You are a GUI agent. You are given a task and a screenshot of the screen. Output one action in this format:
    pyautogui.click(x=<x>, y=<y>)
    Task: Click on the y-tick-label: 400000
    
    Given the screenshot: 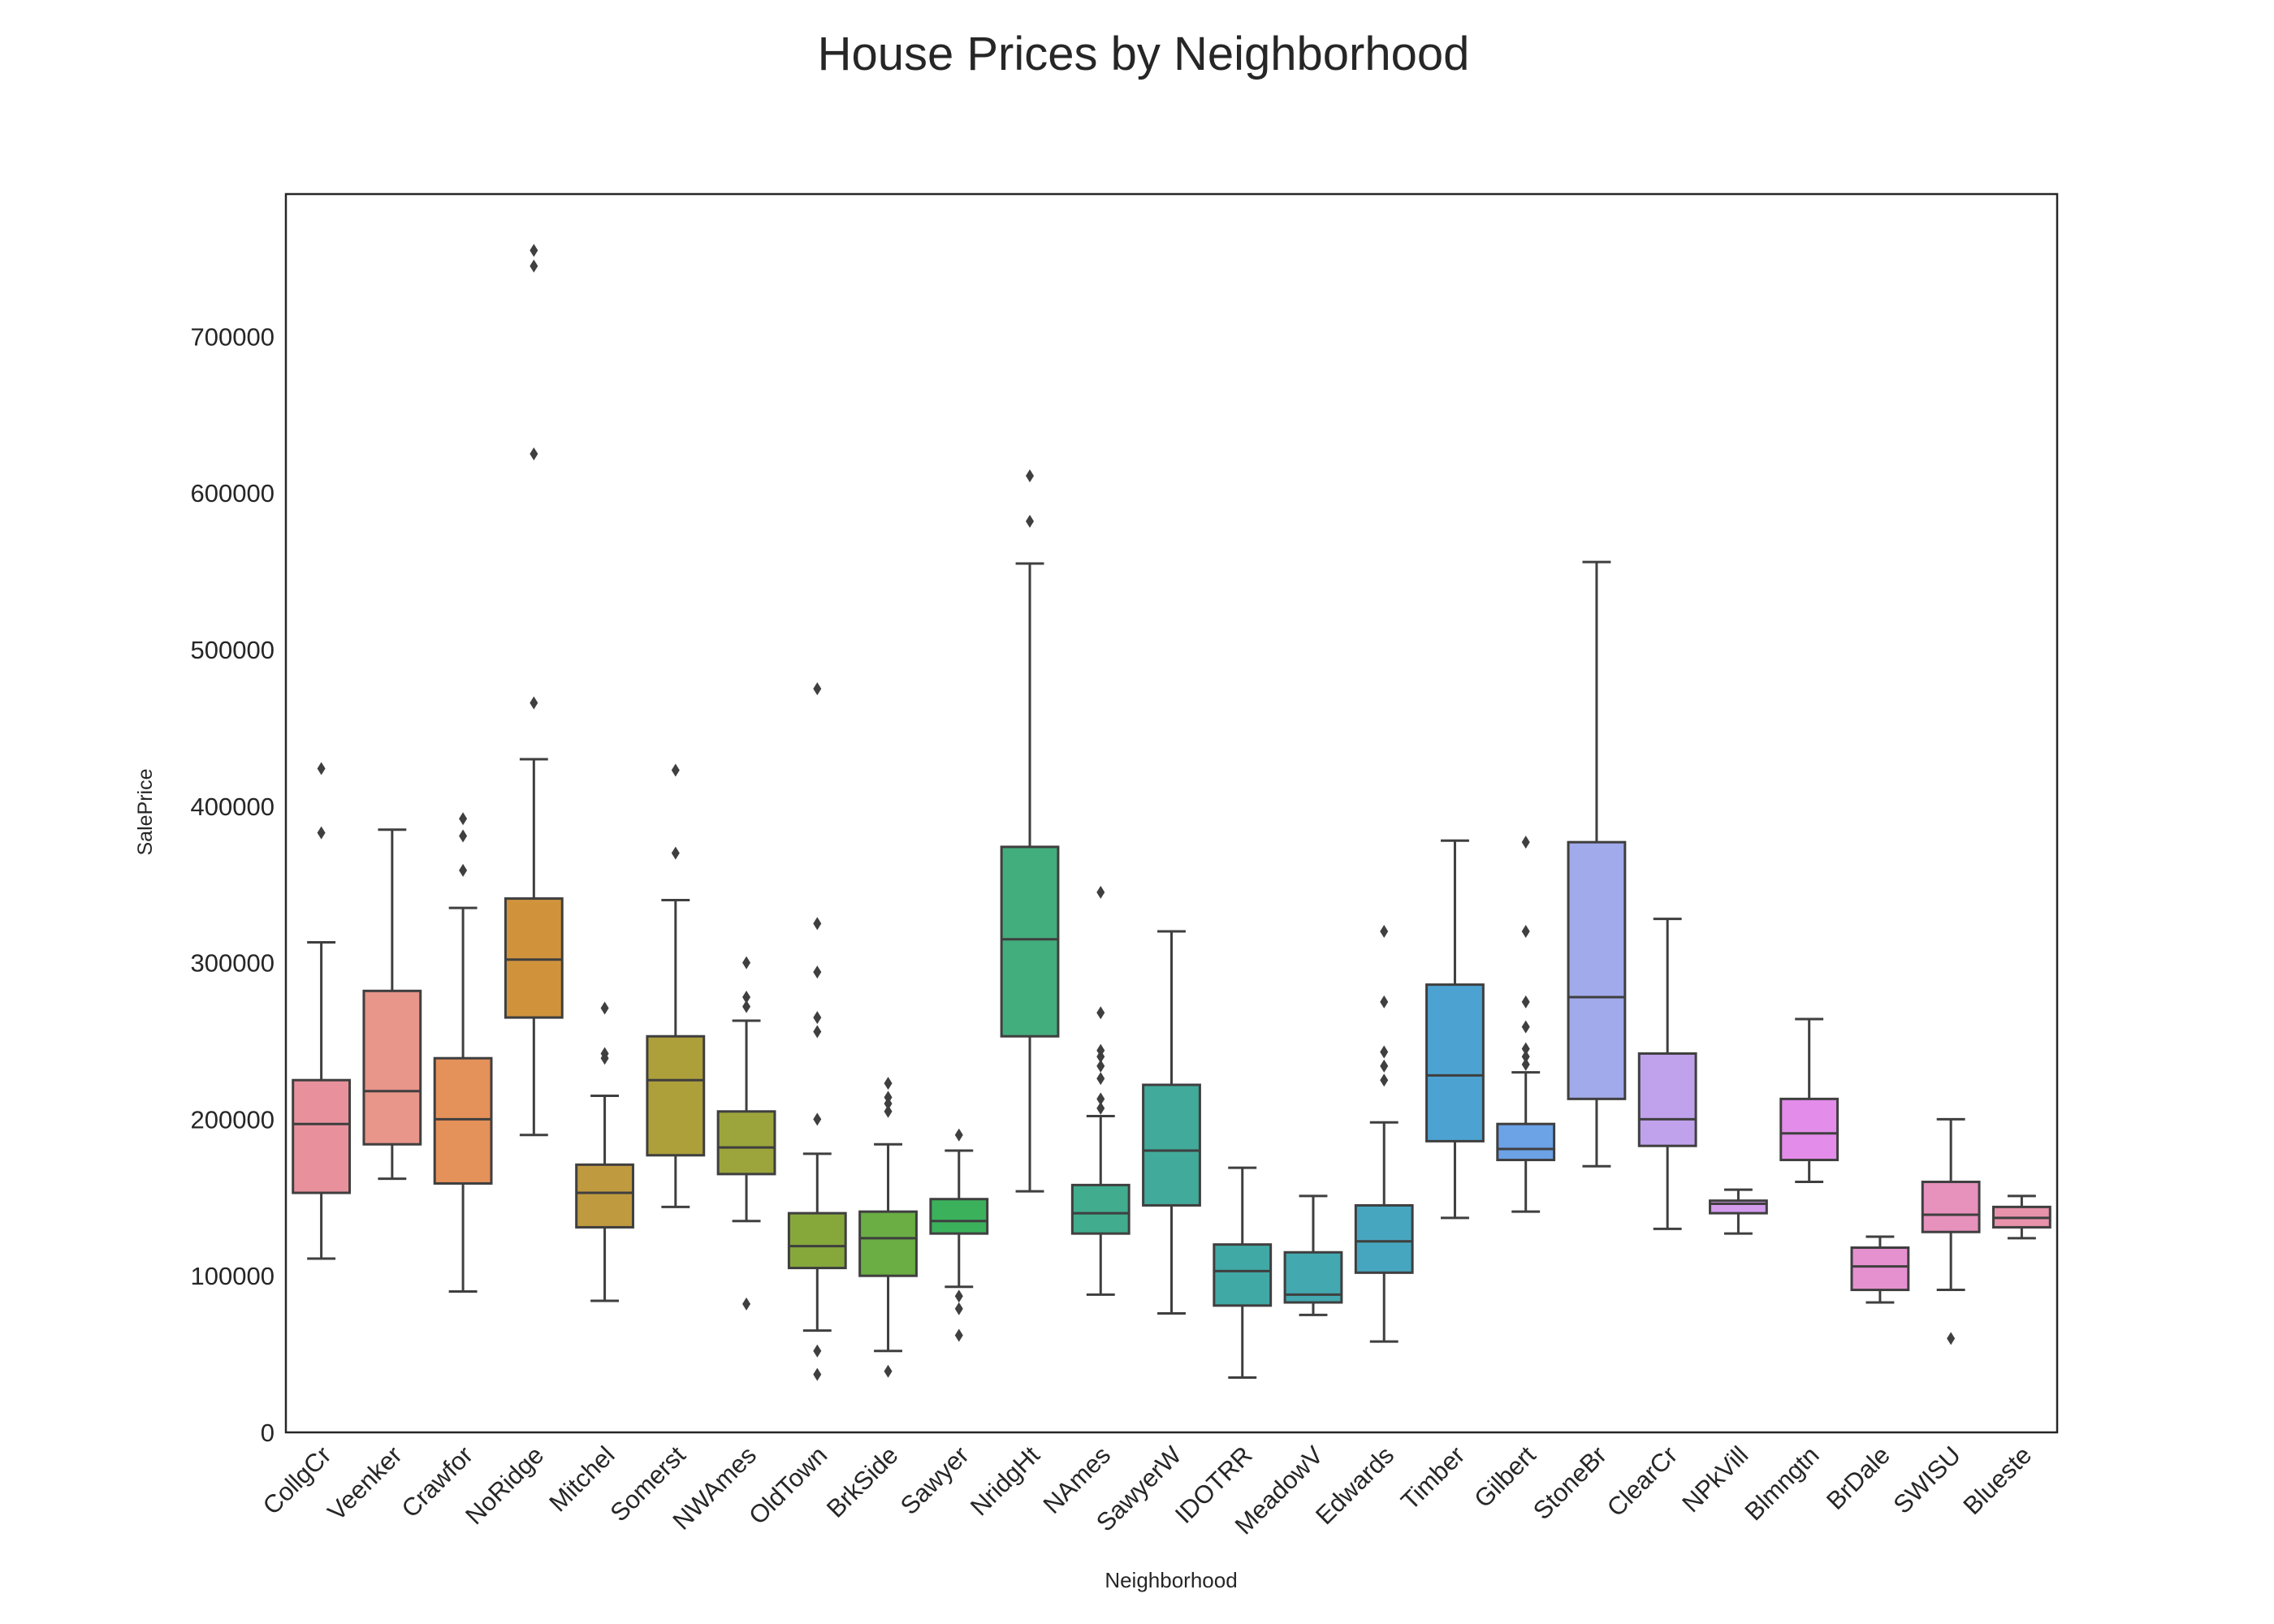 What is the action you would take?
    pyautogui.click(x=233, y=807)
    